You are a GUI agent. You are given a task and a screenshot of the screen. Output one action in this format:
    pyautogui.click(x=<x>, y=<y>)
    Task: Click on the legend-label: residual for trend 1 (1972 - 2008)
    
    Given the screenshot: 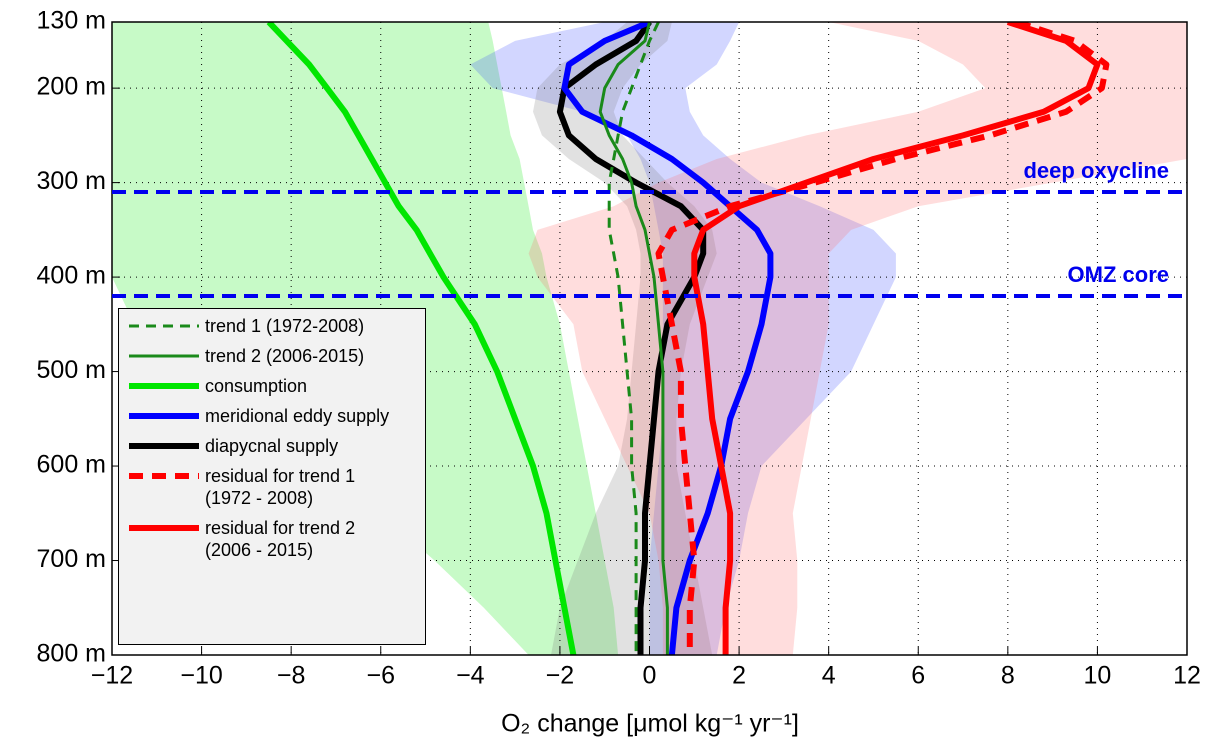 What is the action you would take?
    pyautogui.click(x=280, y=487)
    